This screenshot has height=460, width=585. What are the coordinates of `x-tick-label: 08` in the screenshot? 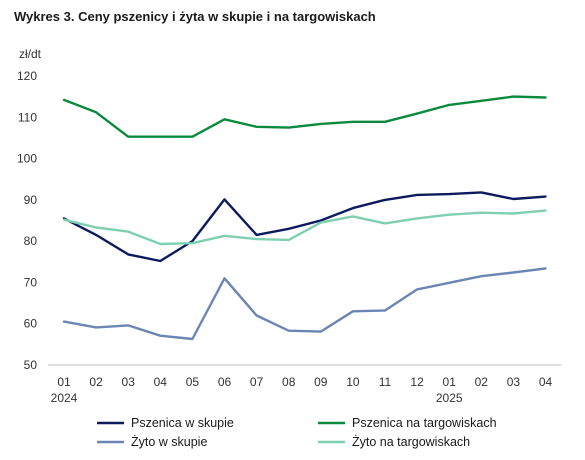 It's located at (289, 382).